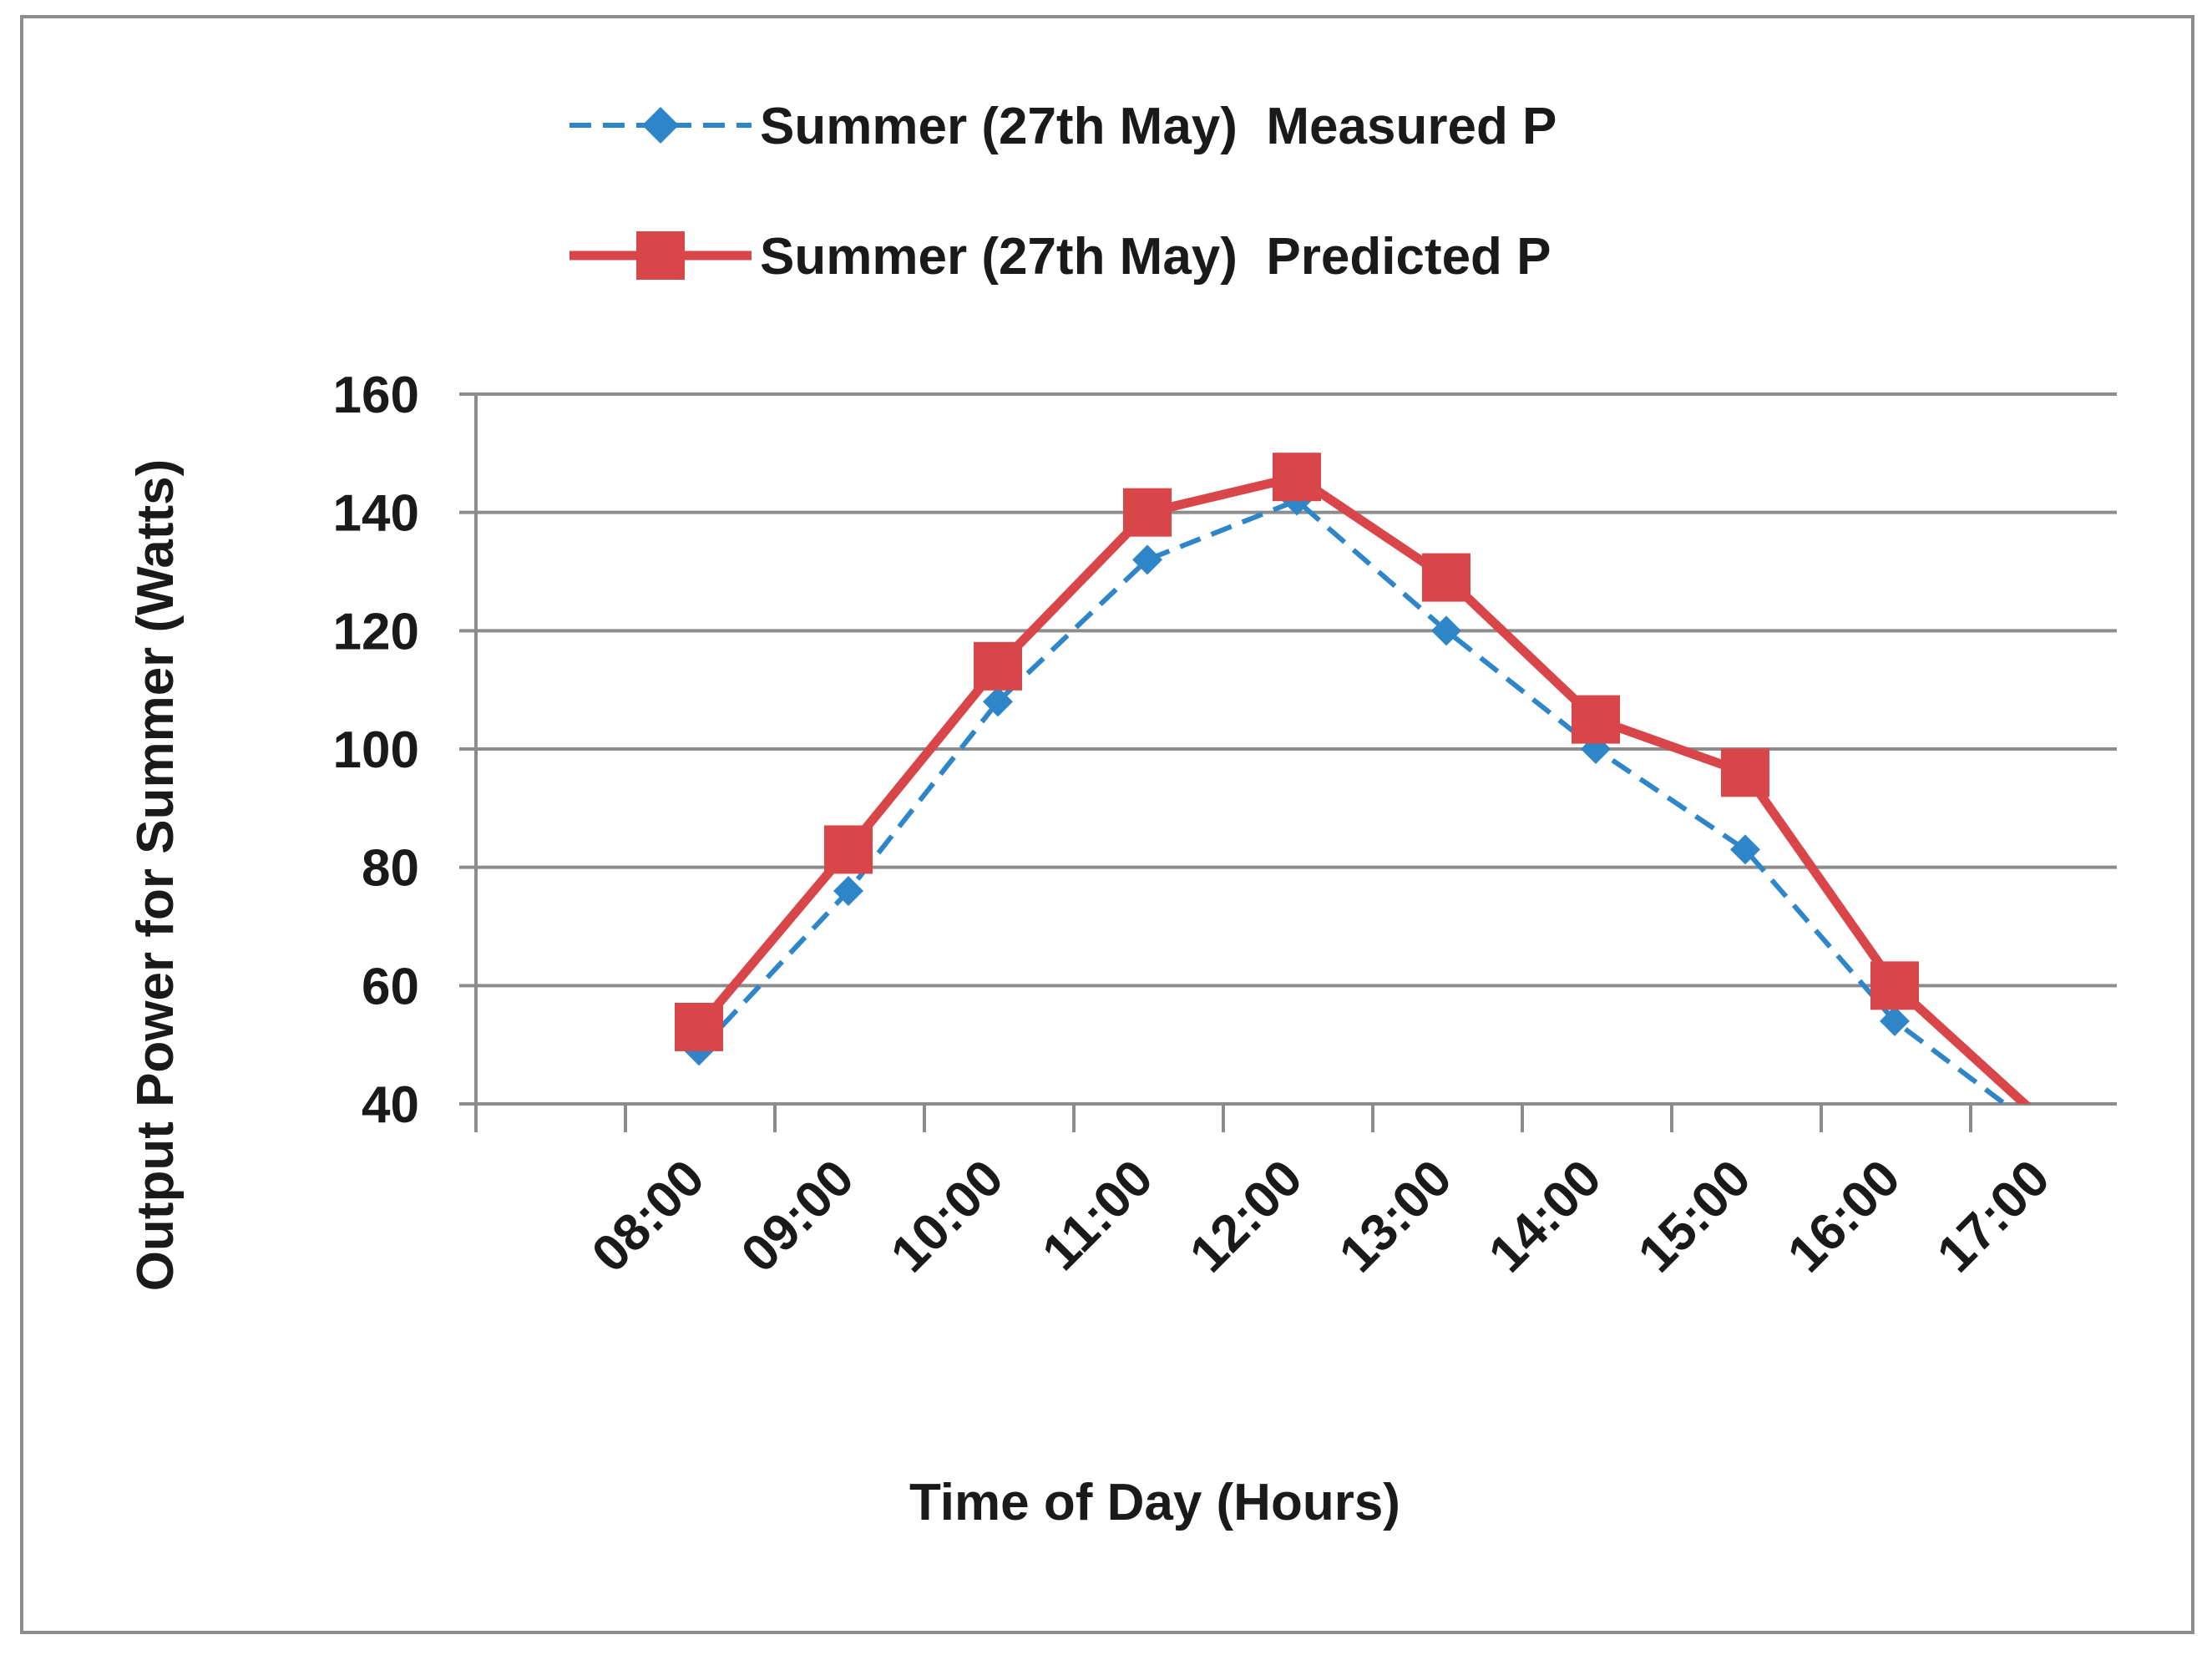  What do you see at coordinates (1158, 126) in the screenshot?
I see `legend-label-measured: Summer (27th May) Measured P` at bounding box center [1158, 126].